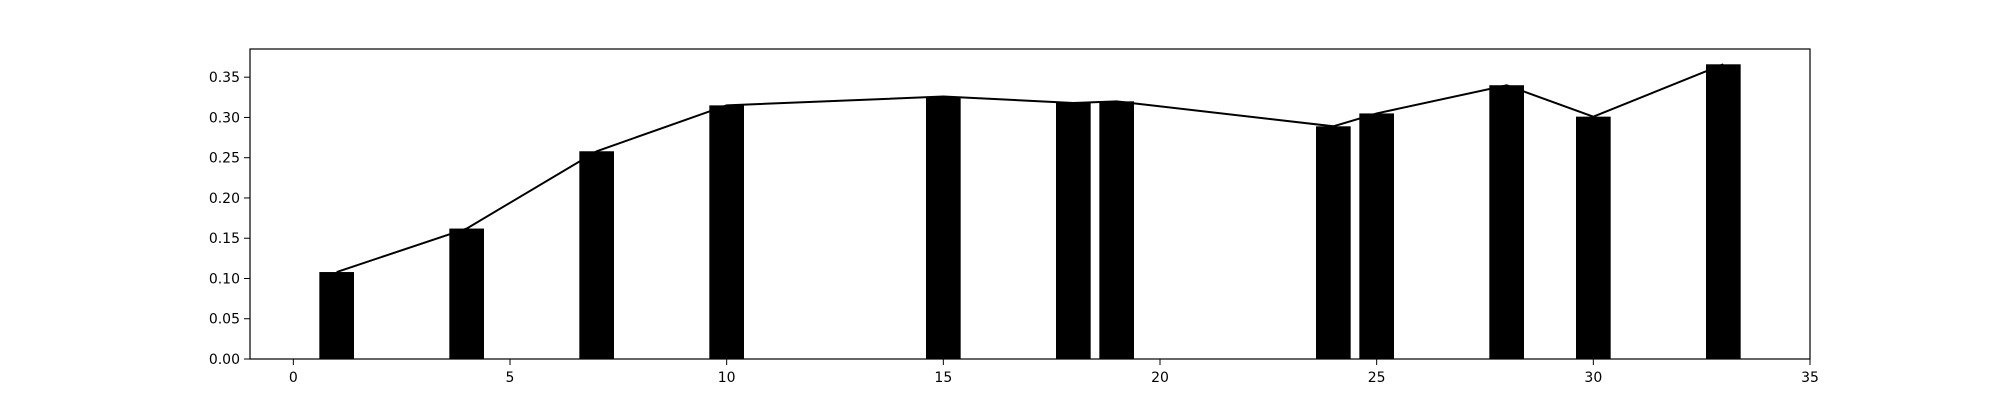 The width and height of the screenshot is (2000, 400). I want to click on x-tick-label: 35, so click(1810, 378).